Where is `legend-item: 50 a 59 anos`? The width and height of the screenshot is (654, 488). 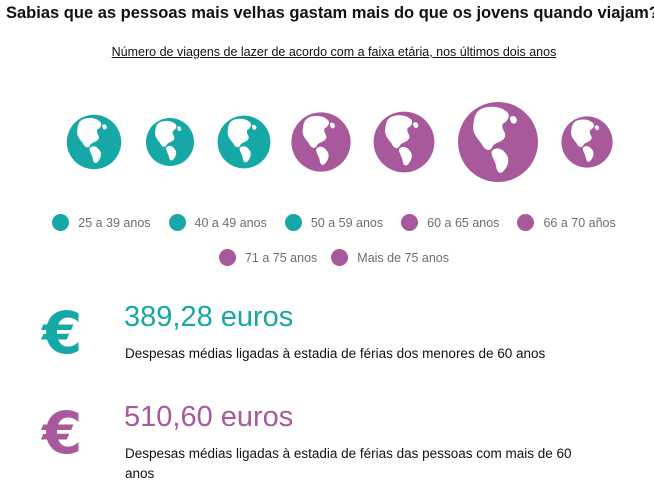
legend-item: 50 a 59 anos is located at coordinates (334, 222).